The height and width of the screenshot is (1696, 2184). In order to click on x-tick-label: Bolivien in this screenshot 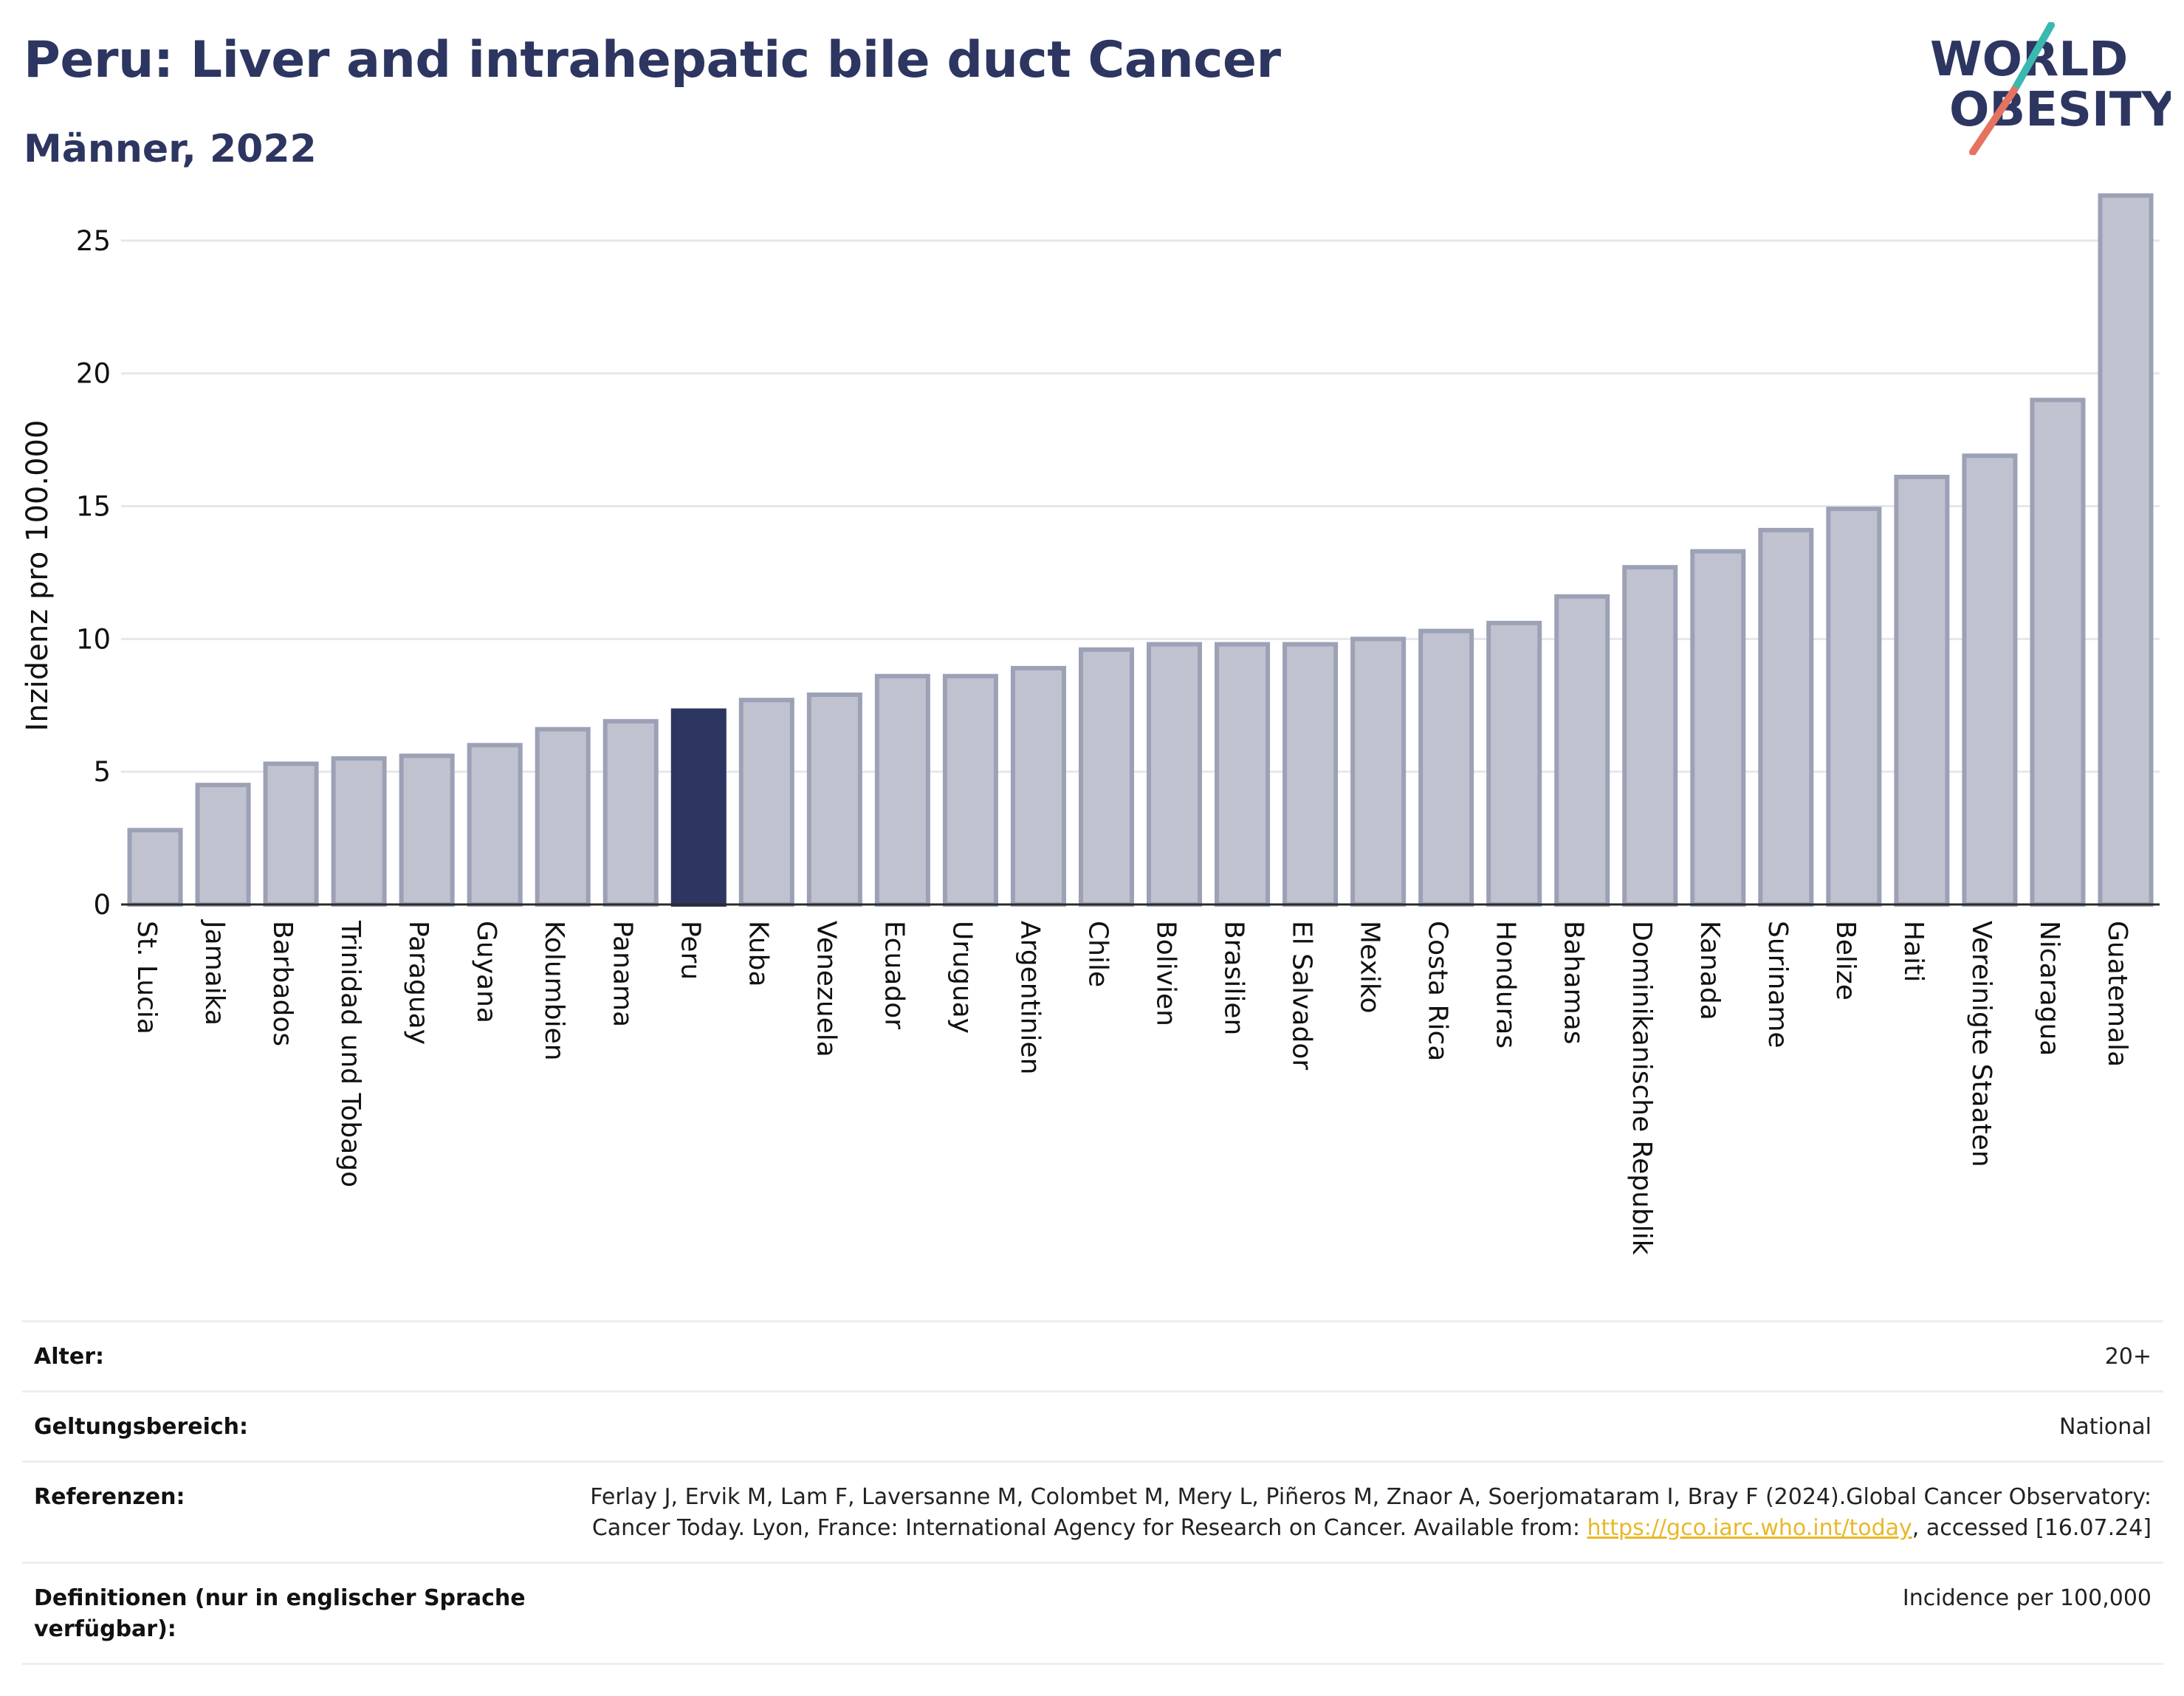, I will do `click(1166, 973)`.